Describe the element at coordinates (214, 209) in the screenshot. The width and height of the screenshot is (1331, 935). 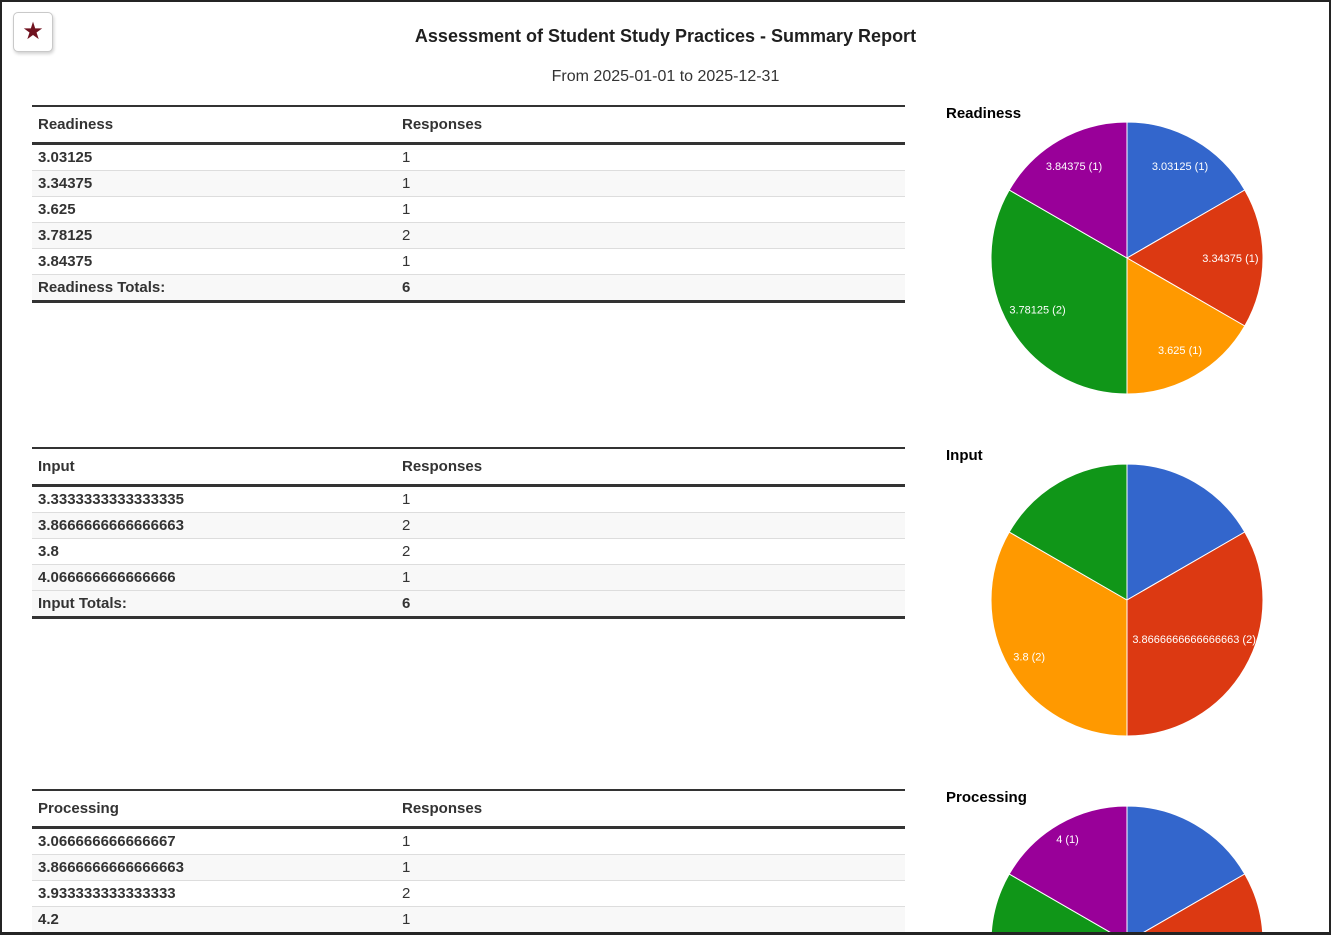
I see `metric-value-cell: 3.625` at that location.